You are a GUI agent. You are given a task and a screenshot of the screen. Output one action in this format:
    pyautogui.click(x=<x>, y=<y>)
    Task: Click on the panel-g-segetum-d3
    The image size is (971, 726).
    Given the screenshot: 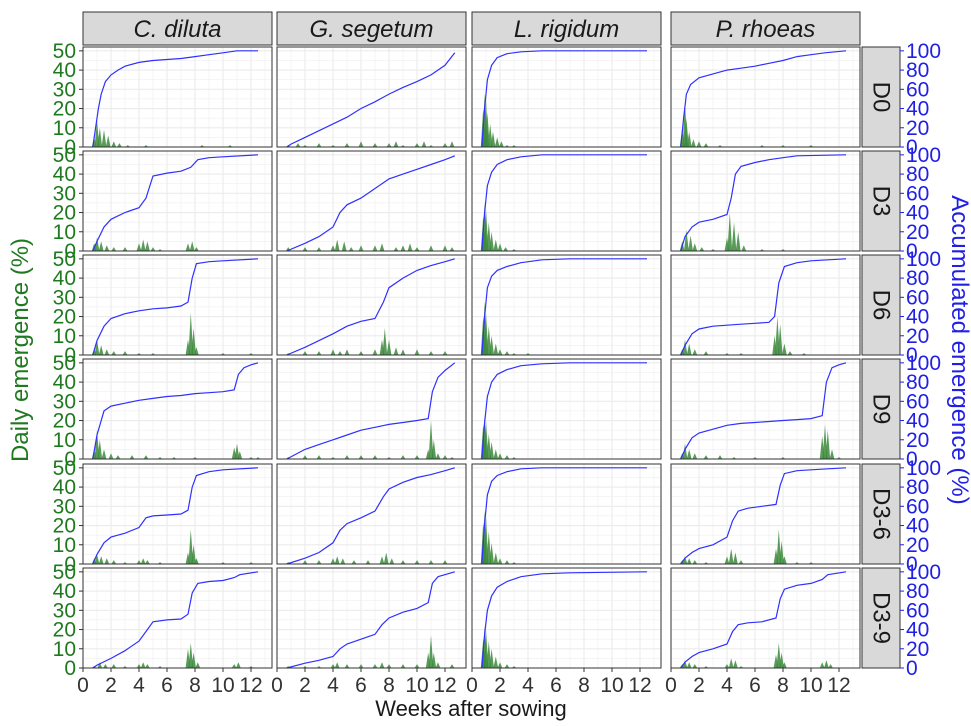 What is the action you would take?
    pyautogui.click(x=371, y=201)
    